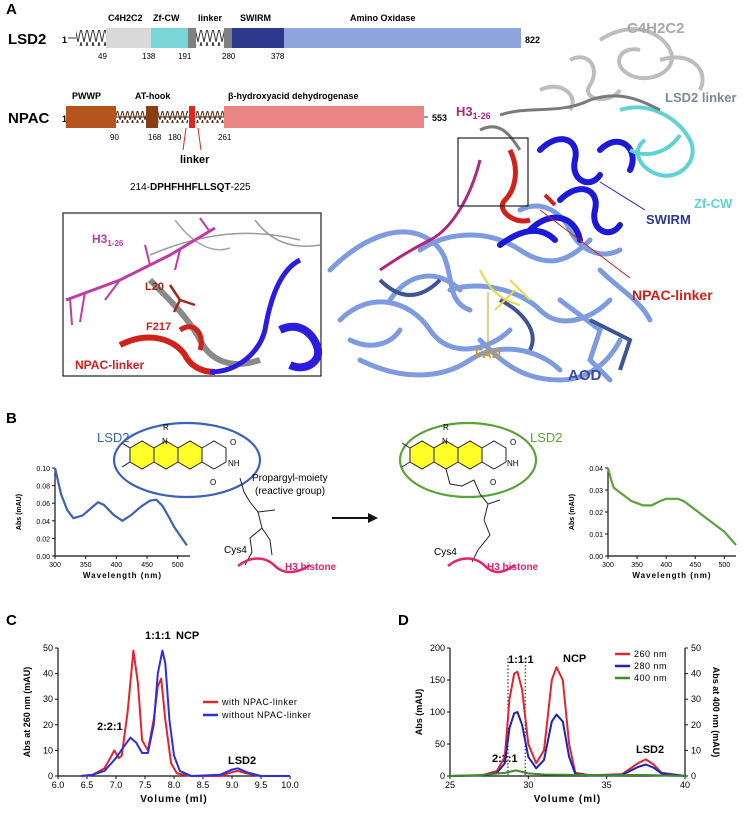  I want to click on lsd2-end: 822, so click(532, 40).